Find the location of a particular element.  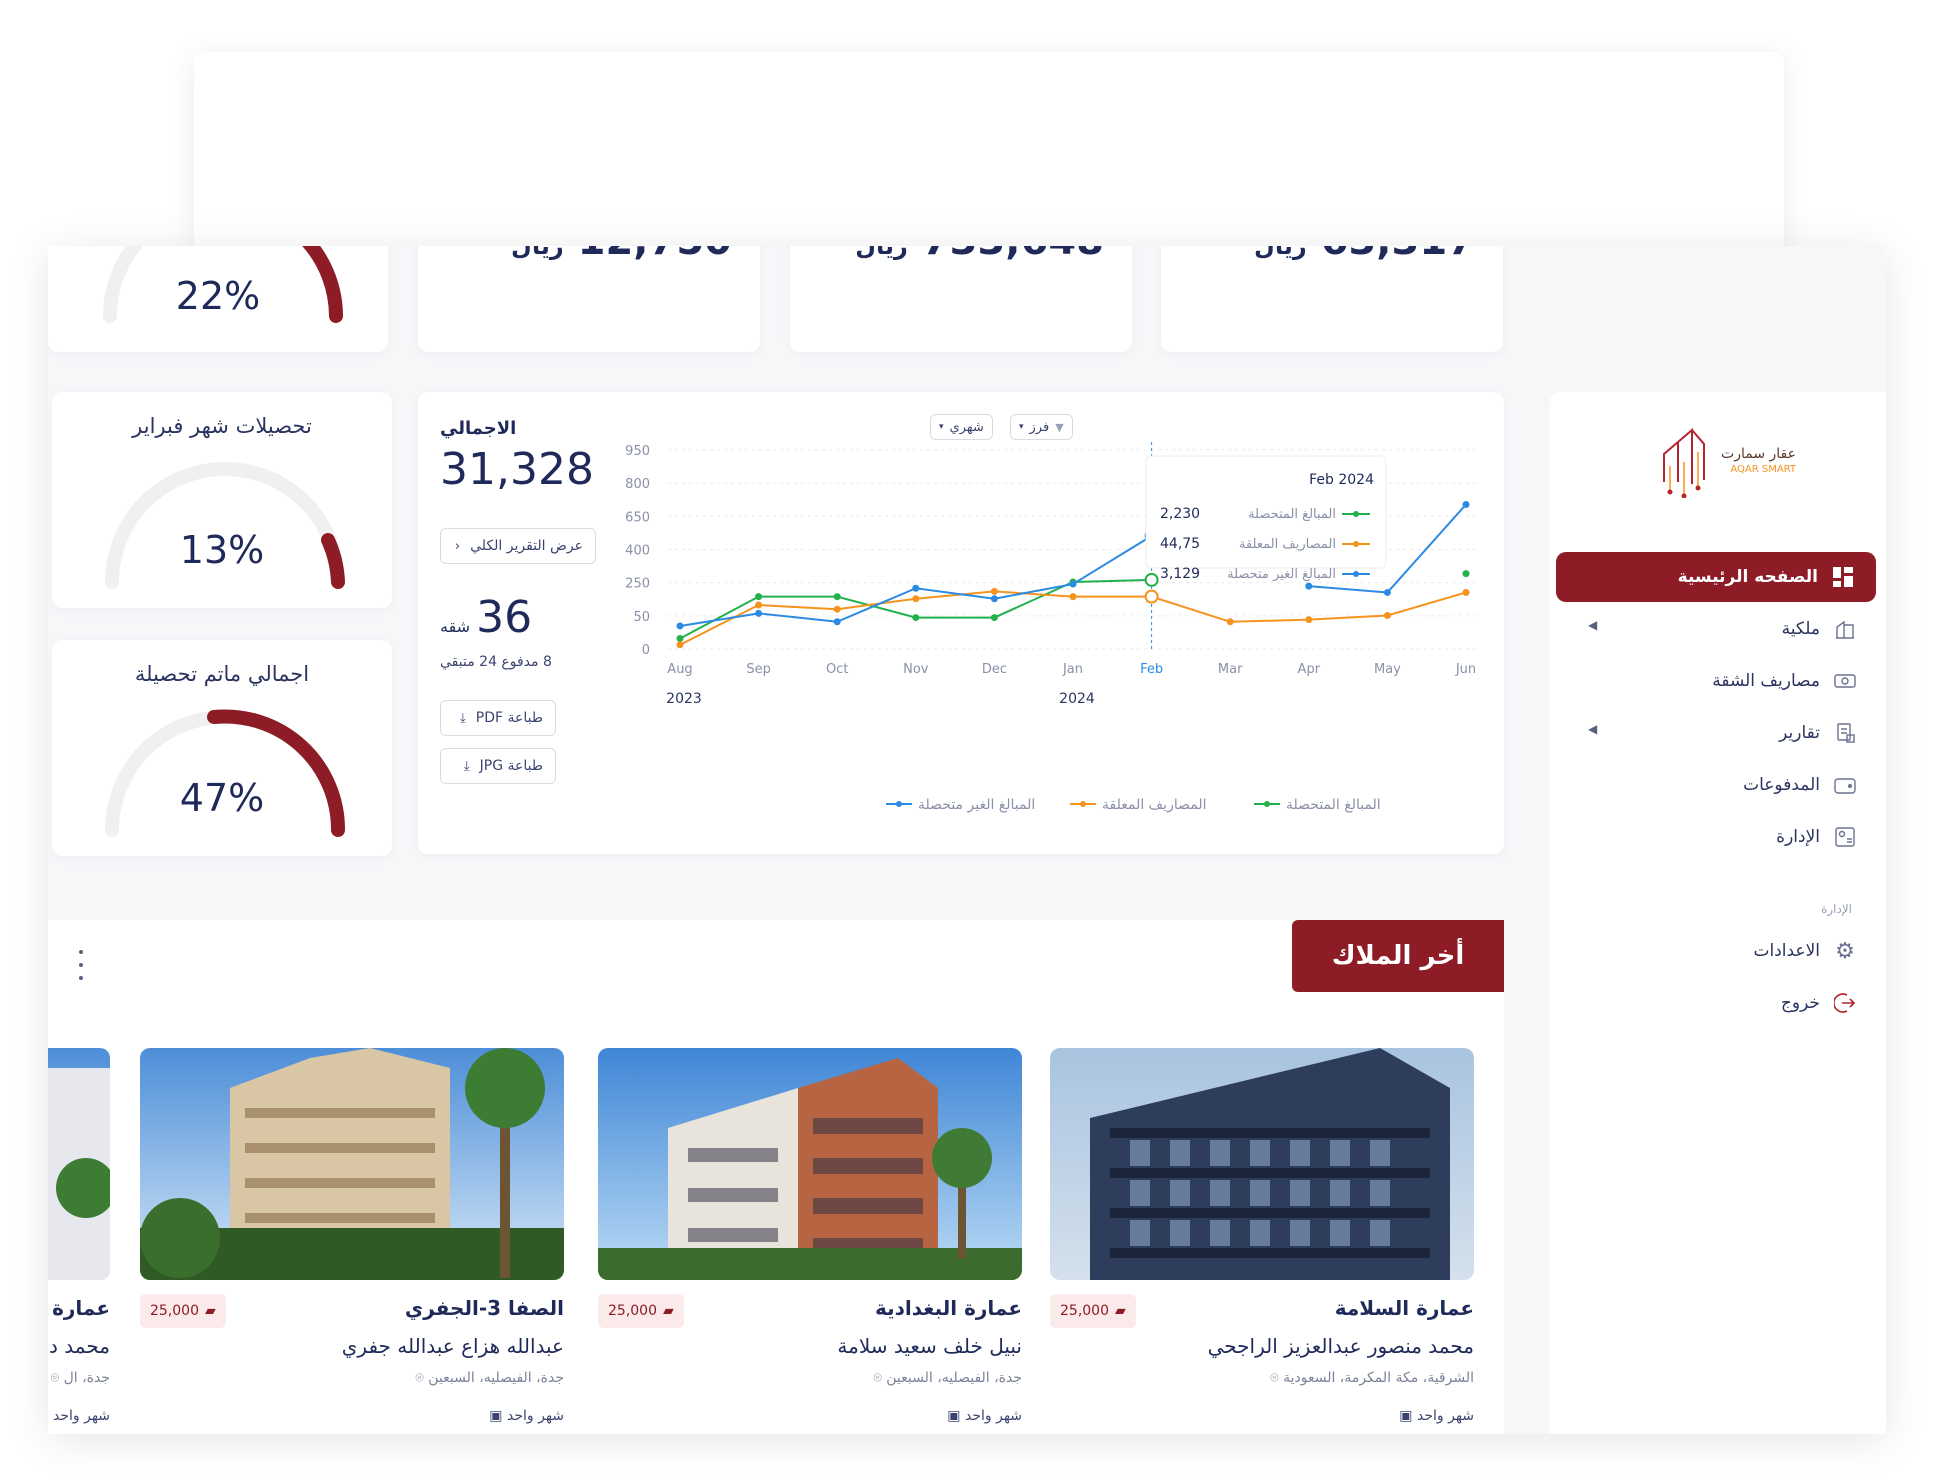

legend-item: المبالغ الغير متحصلة is located at coordinates (960, 805).